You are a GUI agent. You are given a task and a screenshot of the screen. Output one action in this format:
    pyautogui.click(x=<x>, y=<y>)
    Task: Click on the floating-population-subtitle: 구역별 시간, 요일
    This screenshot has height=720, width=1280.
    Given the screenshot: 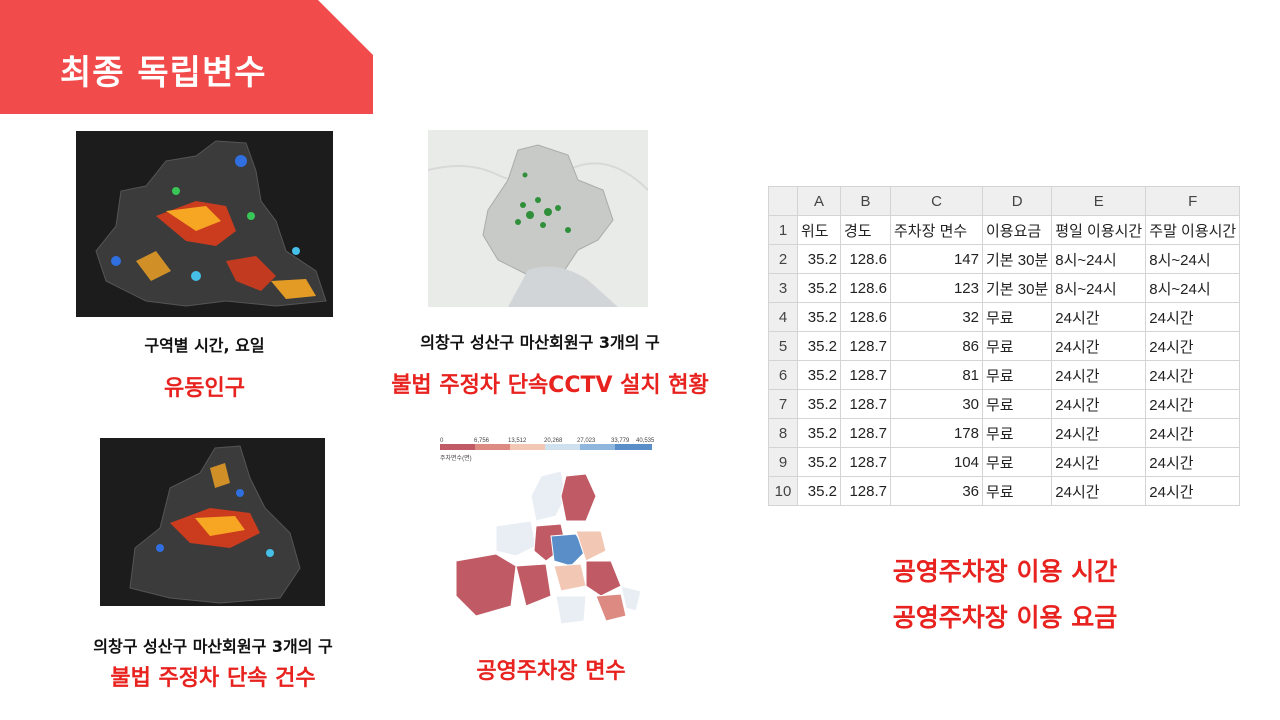 What is the action you would take?
    pyautogui.click(x=204, y=345)
    